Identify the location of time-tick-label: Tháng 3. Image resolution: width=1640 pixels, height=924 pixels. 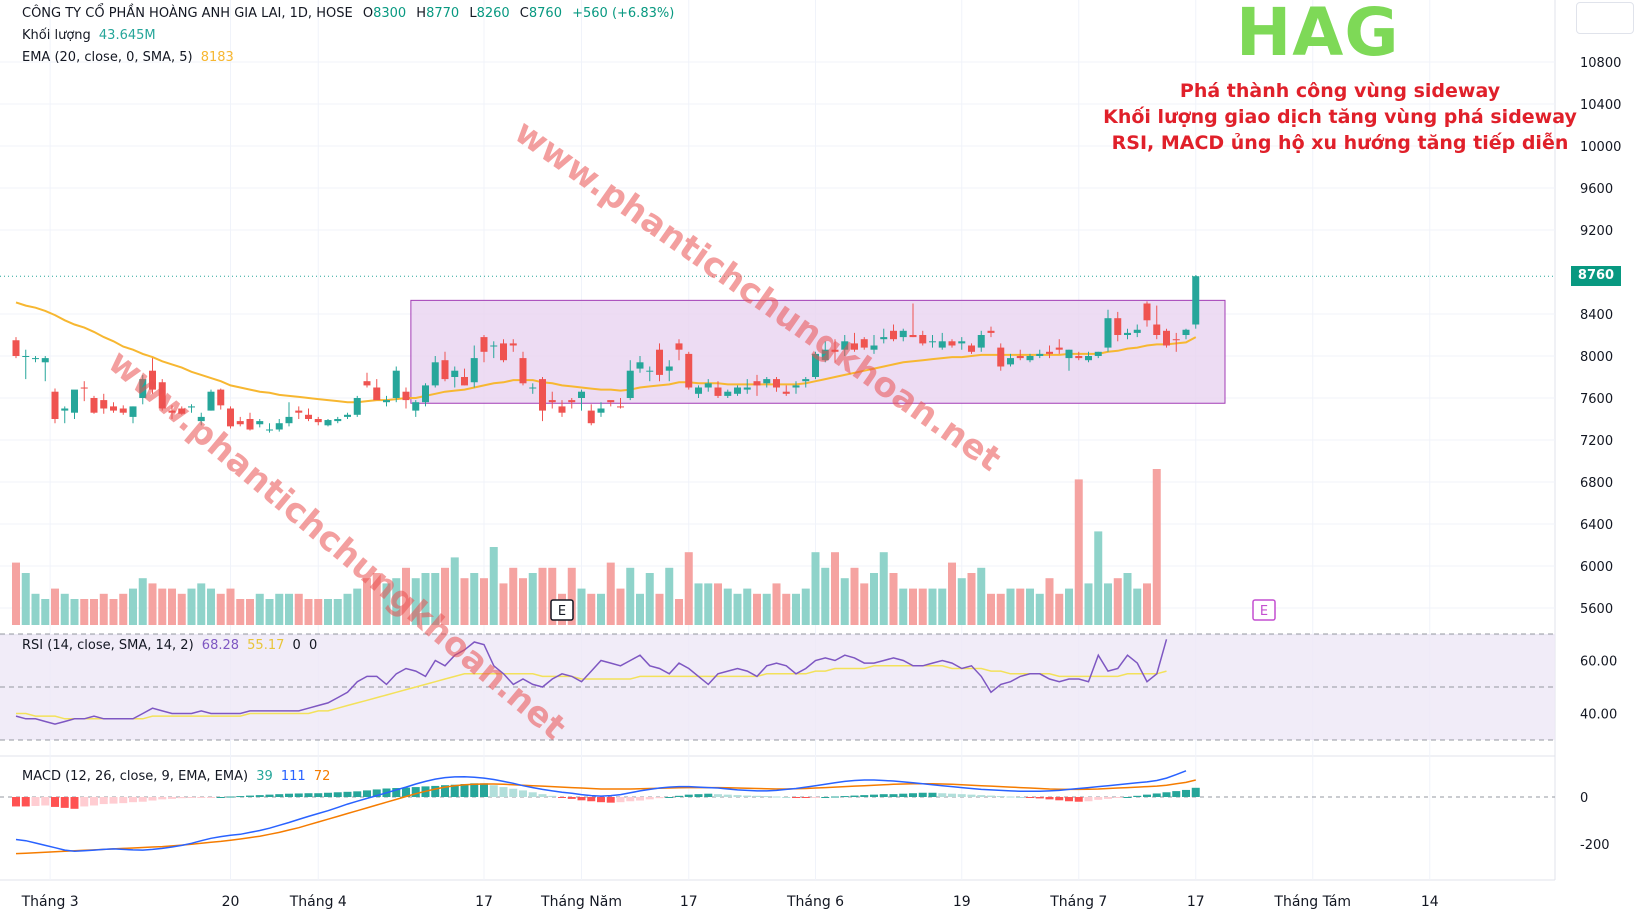
(50, 902).